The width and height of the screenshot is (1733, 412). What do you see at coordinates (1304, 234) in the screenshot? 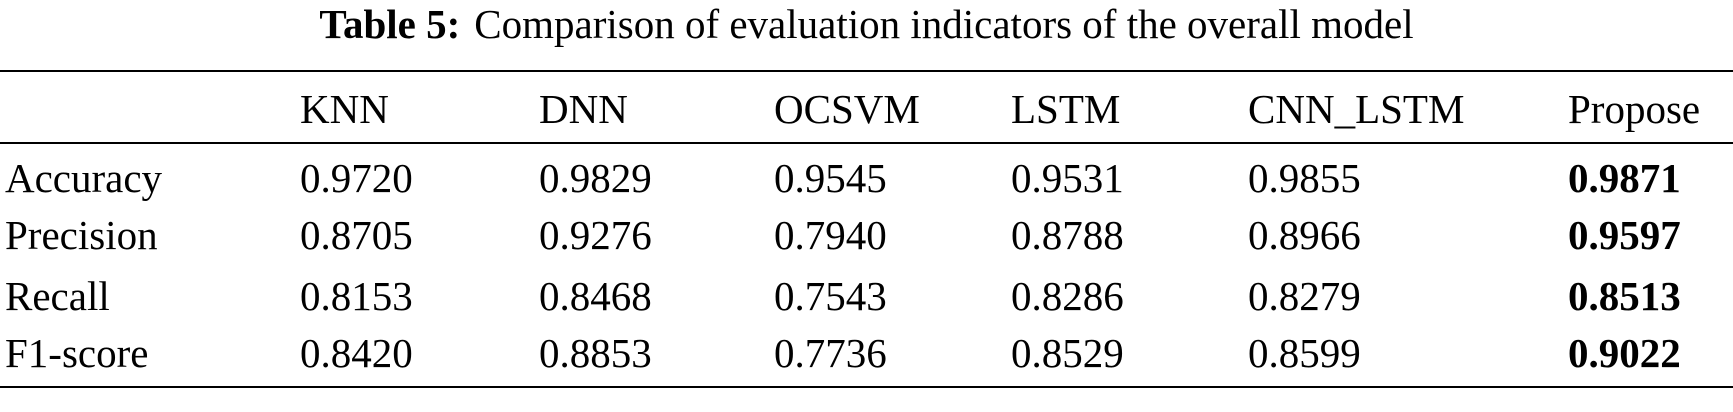
I see `cell-precision-cnn-lstm: 0.8966` at bounding box center [1304, 234].